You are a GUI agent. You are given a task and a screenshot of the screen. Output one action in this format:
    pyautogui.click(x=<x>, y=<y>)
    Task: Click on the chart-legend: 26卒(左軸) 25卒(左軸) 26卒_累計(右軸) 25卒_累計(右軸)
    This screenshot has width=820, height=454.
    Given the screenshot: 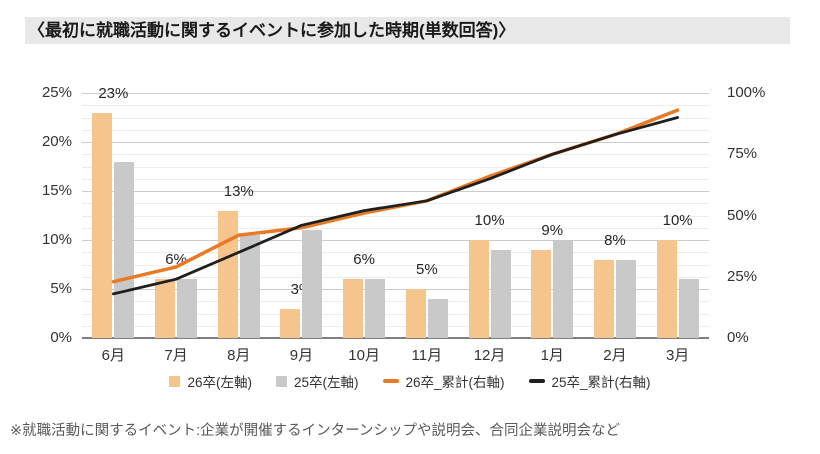 What is the action you would take?
    pyautogui.click(x=410, y=381)
    